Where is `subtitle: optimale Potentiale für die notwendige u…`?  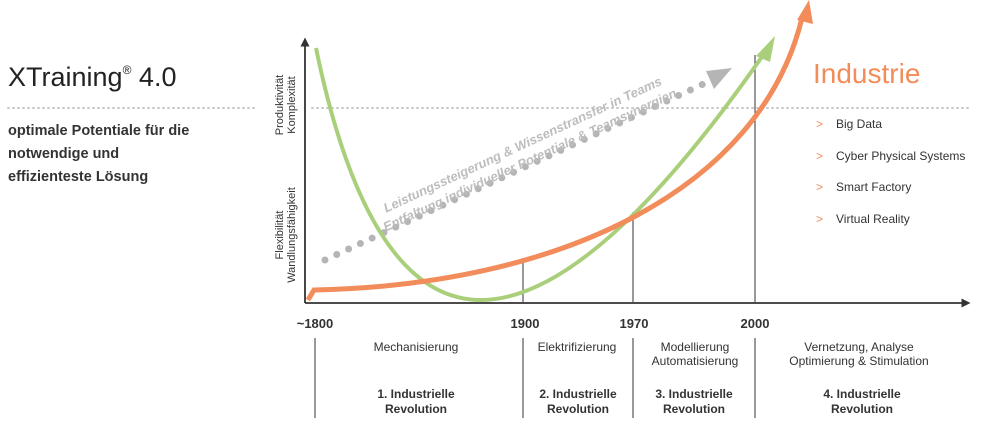
subtitle: optimale Potentiale für die notwendige u… is located at coordinates (128, 154).